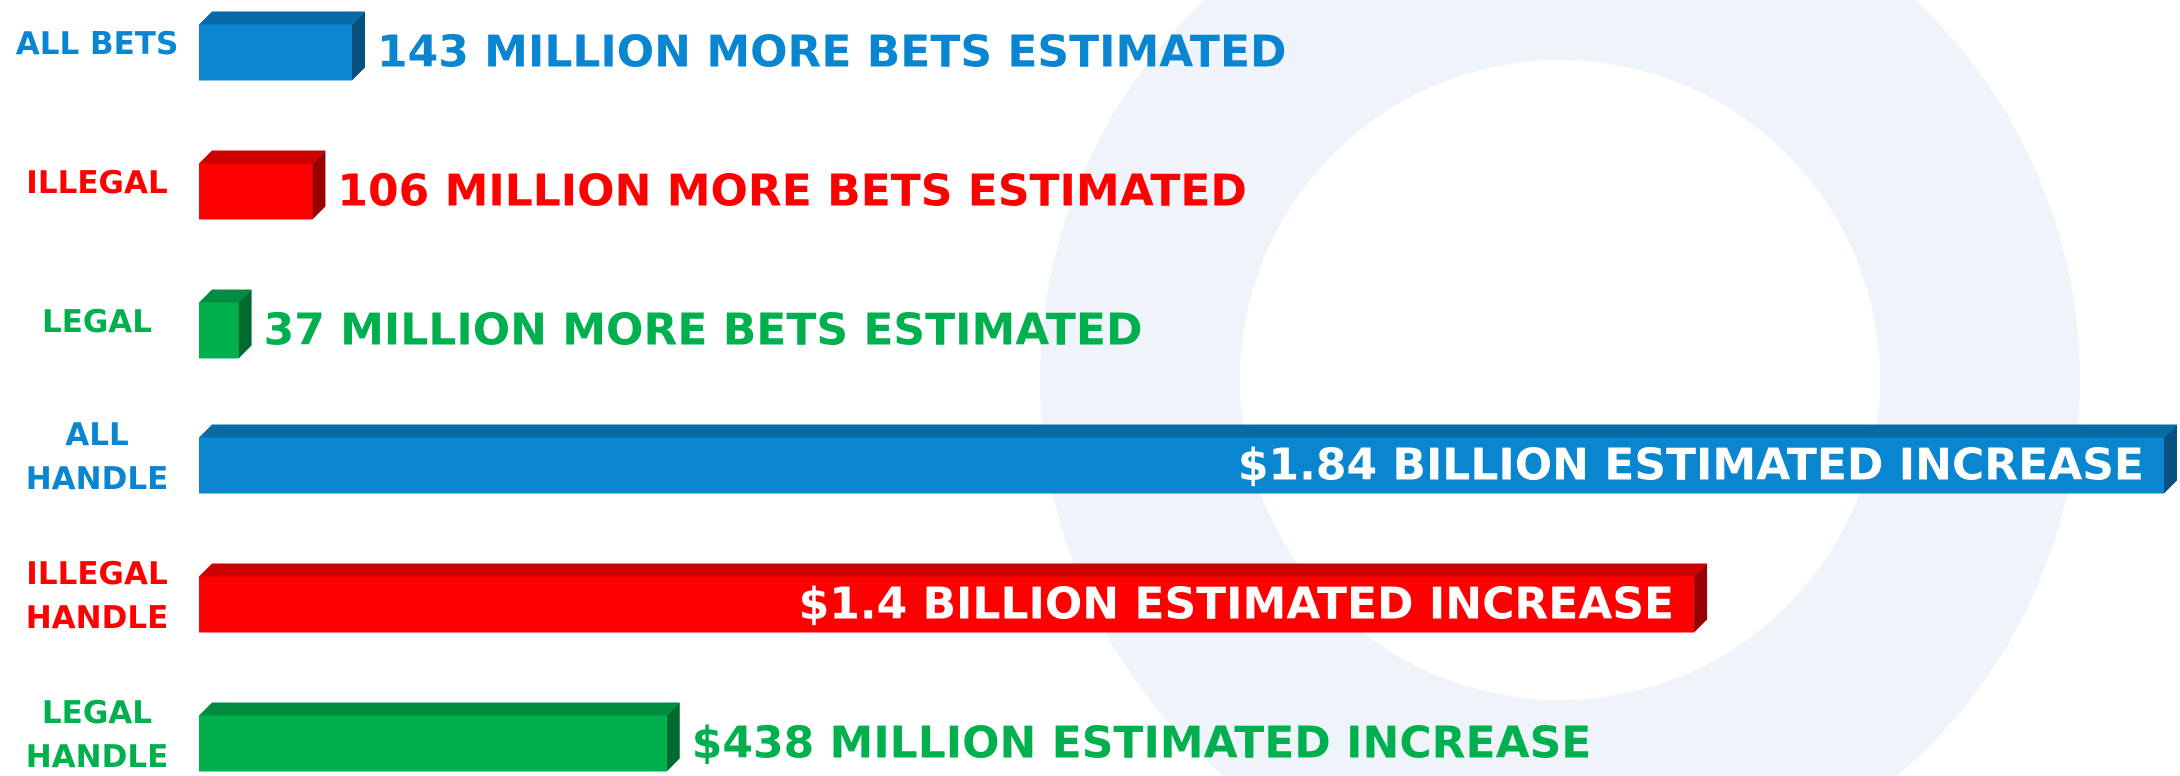  What do you see at coordinates (97, 596) in the screenshot?
I see `category-label: ILLEGAL HANDLE` at bounding box center [97, 596].